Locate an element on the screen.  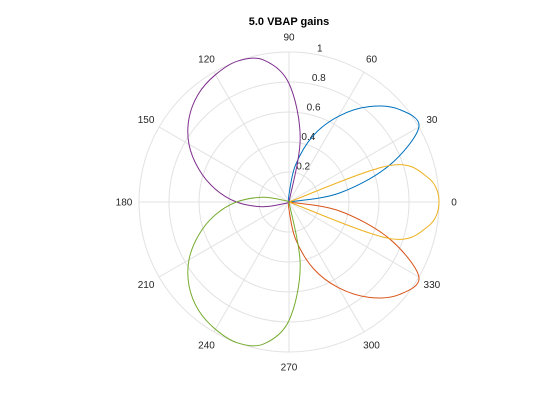
r-tick-label: 0.2 is located at coordinates (303, 166).